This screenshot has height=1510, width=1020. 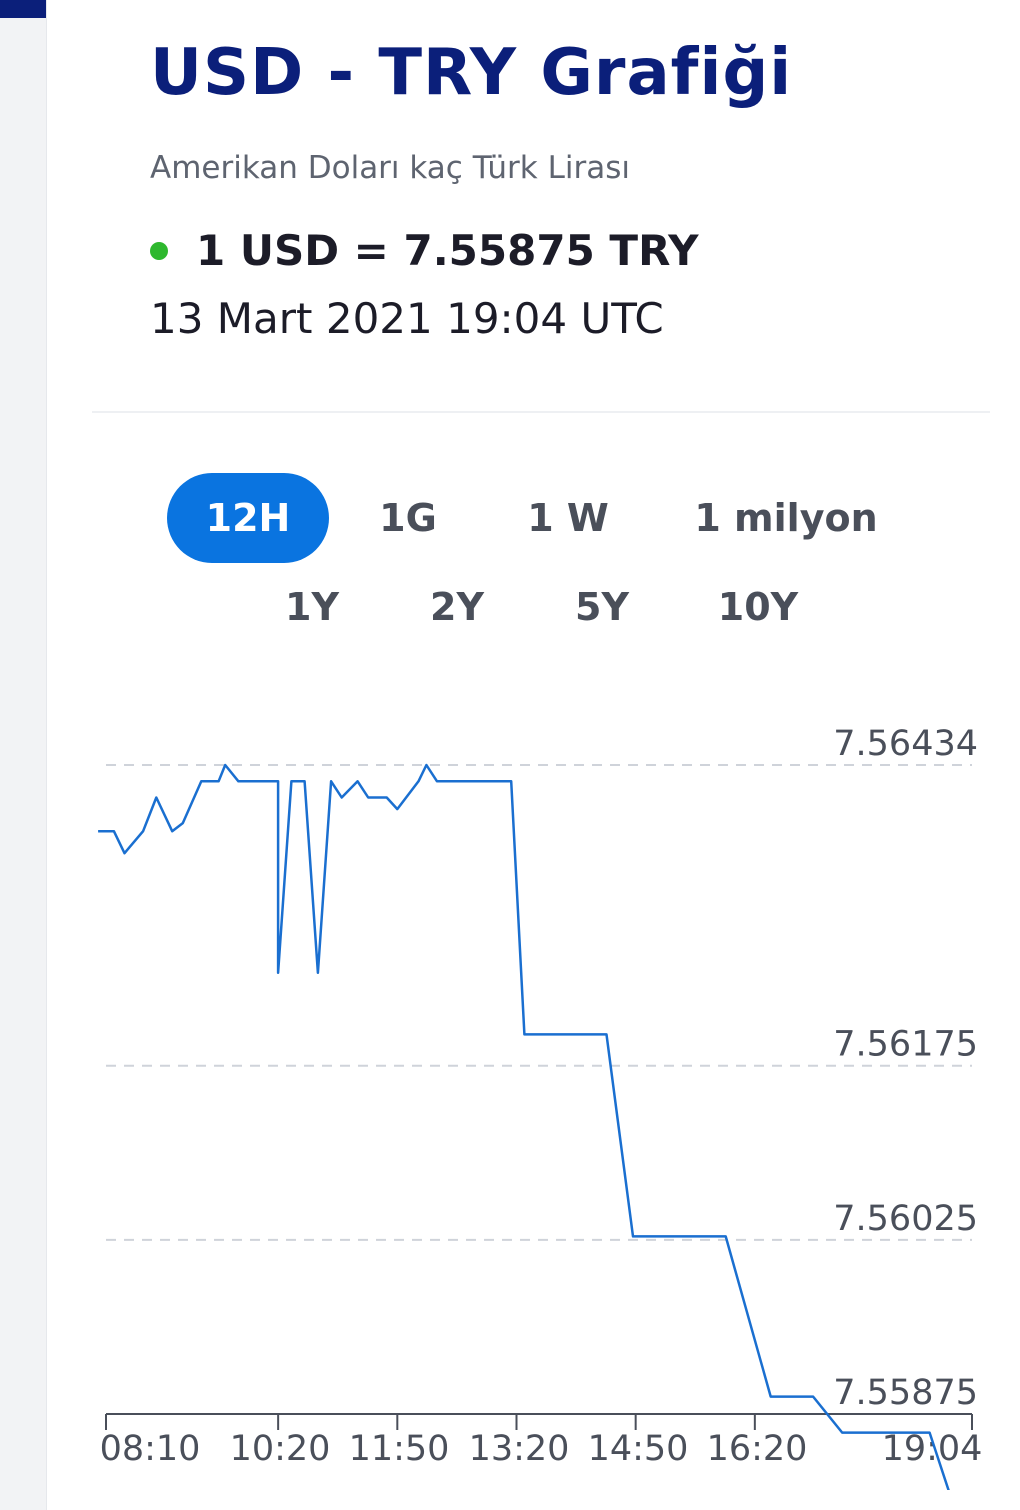 I want to click on rail-accent-mark, so click(x=23, y=9).